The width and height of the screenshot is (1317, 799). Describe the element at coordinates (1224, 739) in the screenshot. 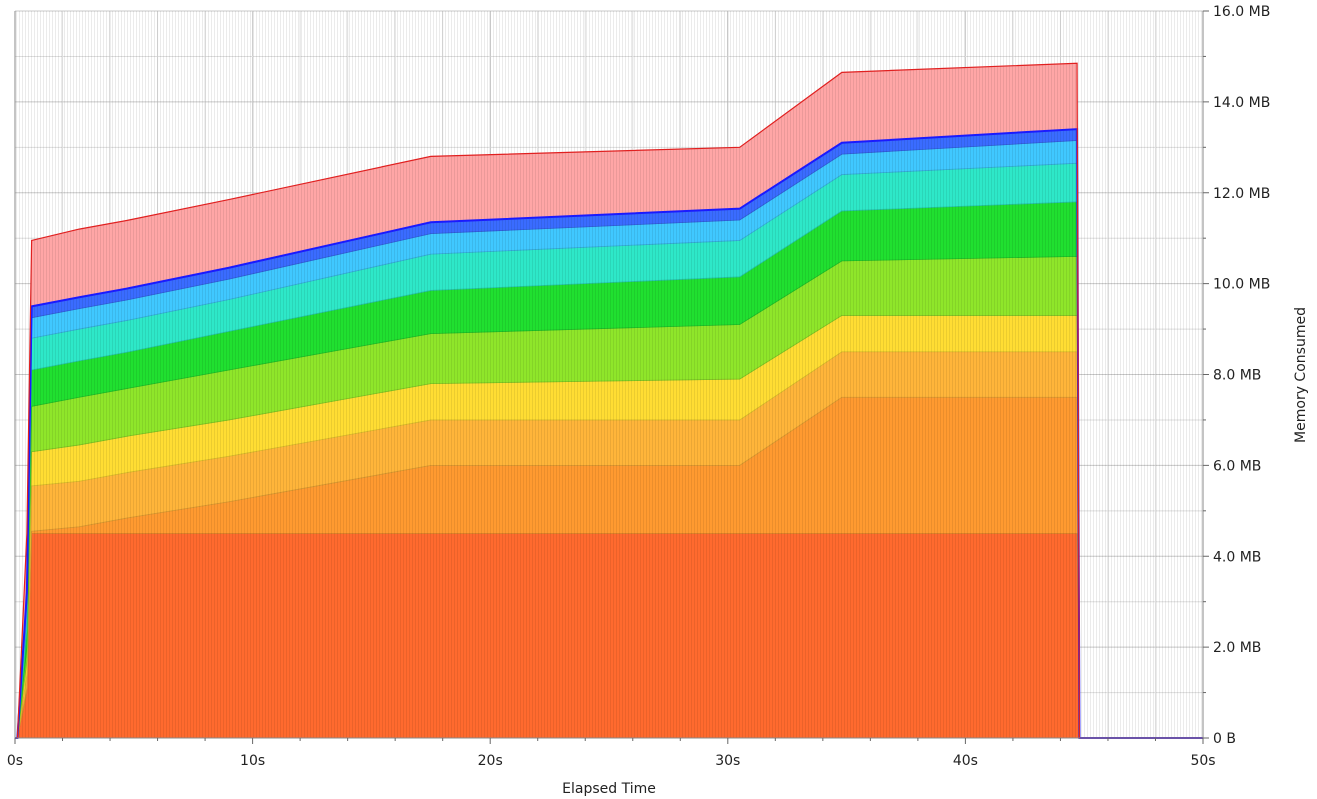

I see `y-tick-label: 0 B` at that location.